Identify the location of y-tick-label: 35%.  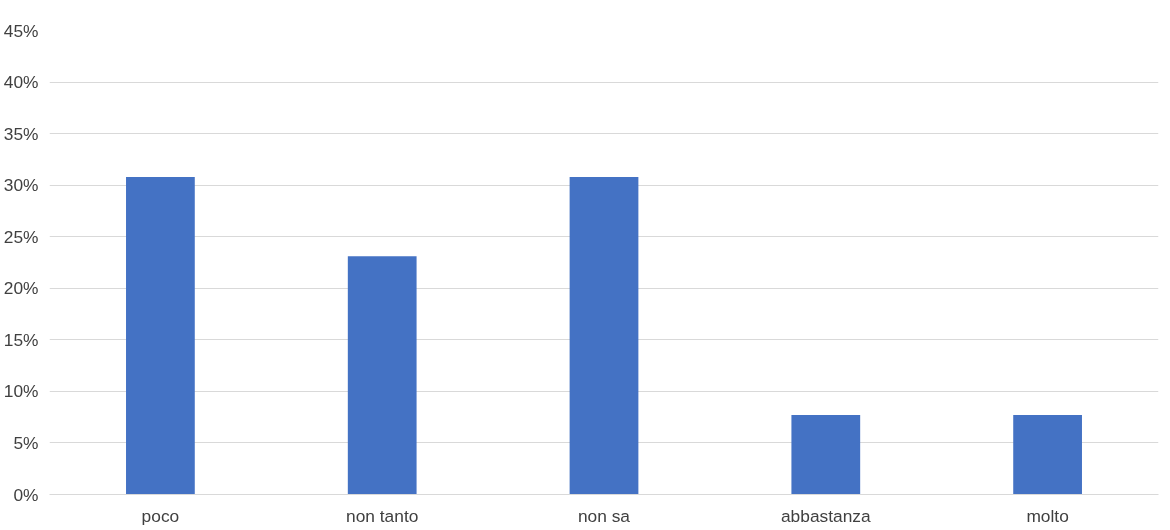
(21, 133).